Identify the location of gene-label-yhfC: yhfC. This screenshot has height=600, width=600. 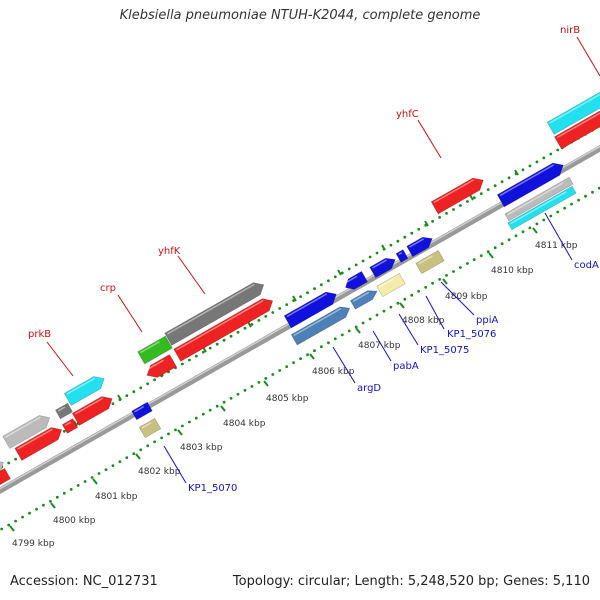
(407, 114).